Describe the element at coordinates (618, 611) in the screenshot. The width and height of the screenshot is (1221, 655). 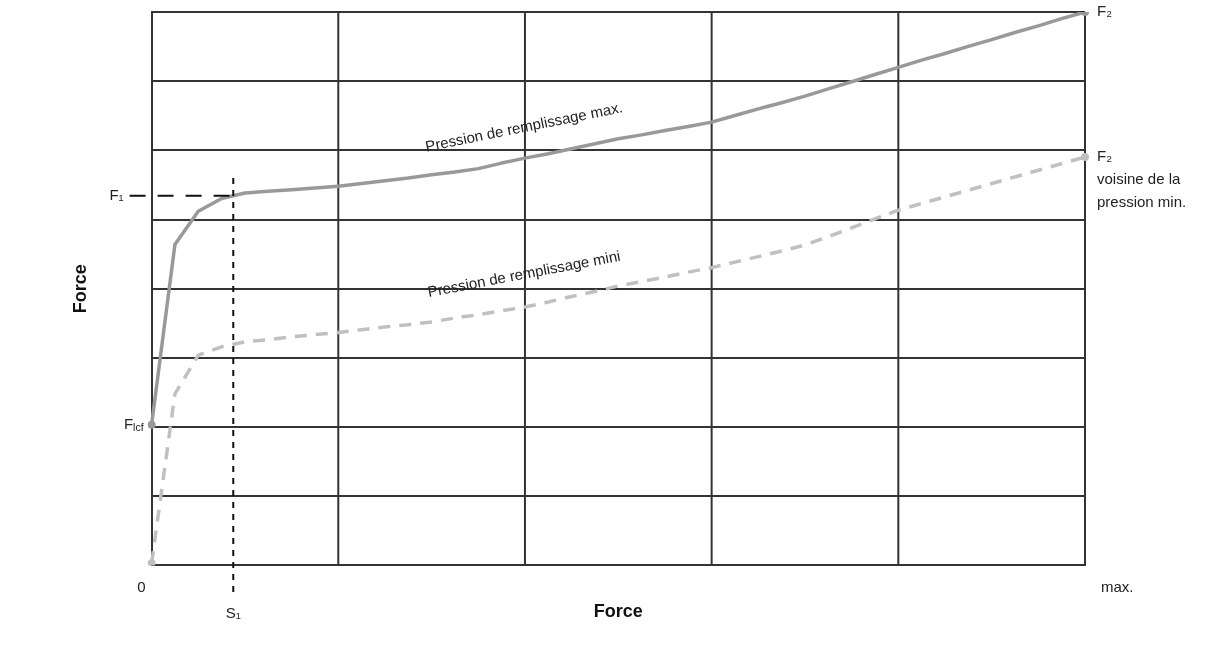
I see `x-axis-title: Force` at that location.